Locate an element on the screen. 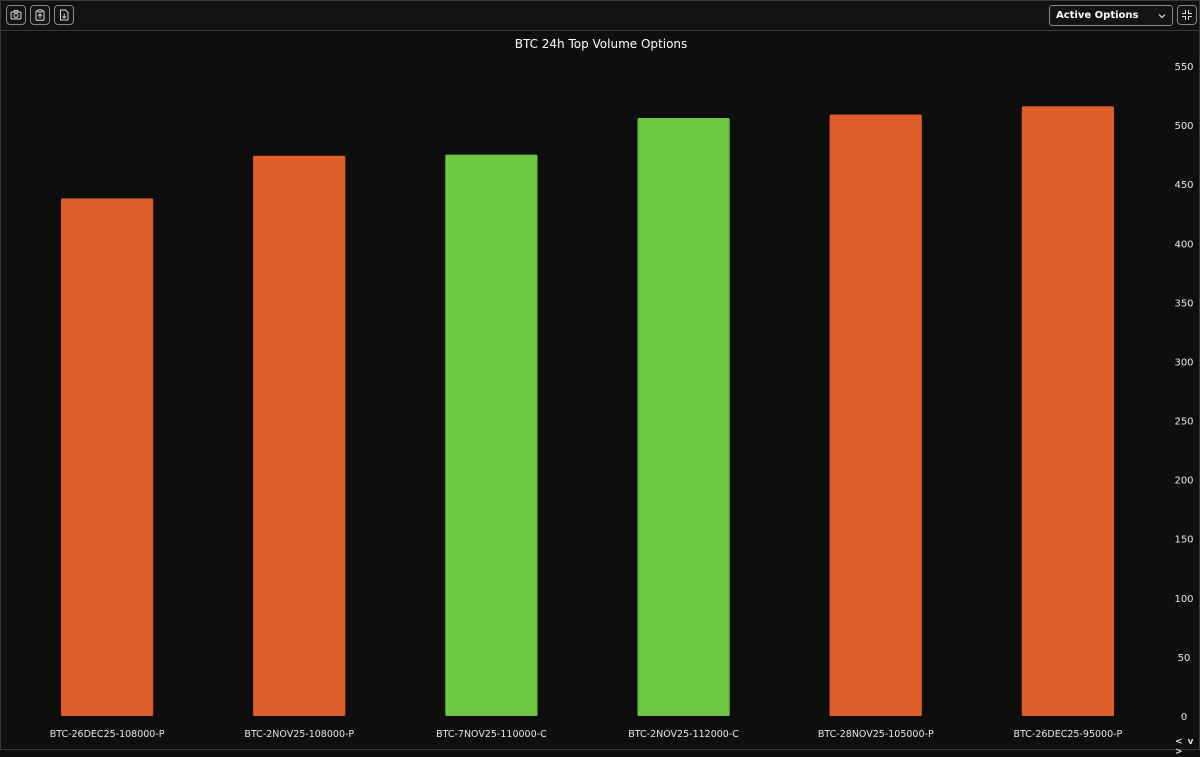 The image size is (1200, 757). y-tick-label: 150 is located at coordinates (1183, 540).